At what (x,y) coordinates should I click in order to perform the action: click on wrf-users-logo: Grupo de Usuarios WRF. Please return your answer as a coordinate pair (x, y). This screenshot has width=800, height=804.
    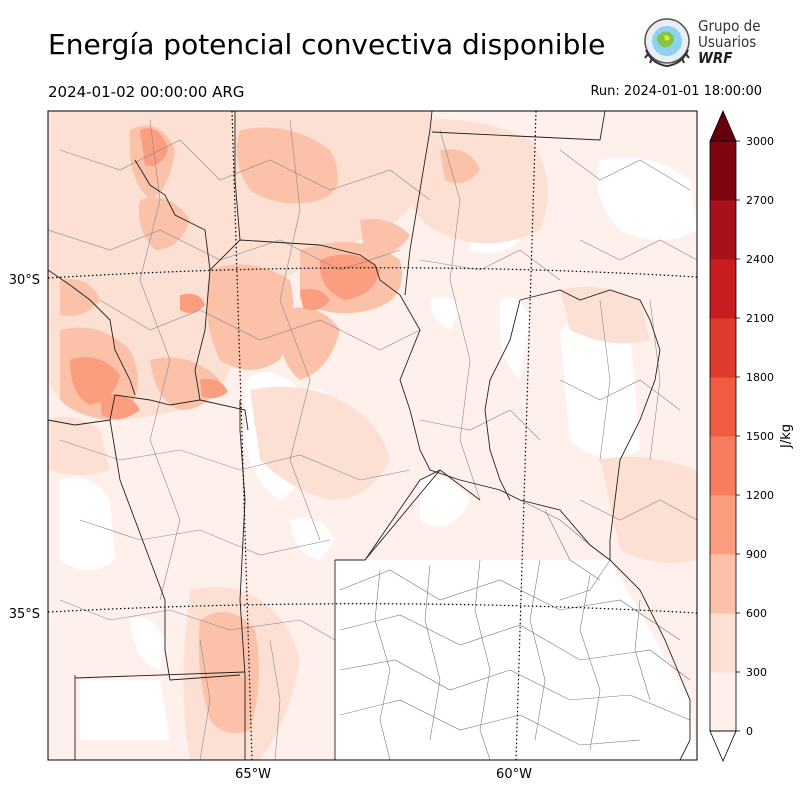
    Looking at the image, I should click on (703, 44).